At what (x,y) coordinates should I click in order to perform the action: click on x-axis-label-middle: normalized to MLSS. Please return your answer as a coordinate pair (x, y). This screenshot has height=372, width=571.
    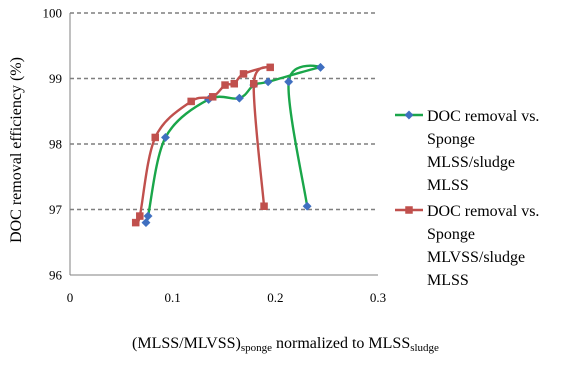
    Looking at the image, I should click on (341, 343).